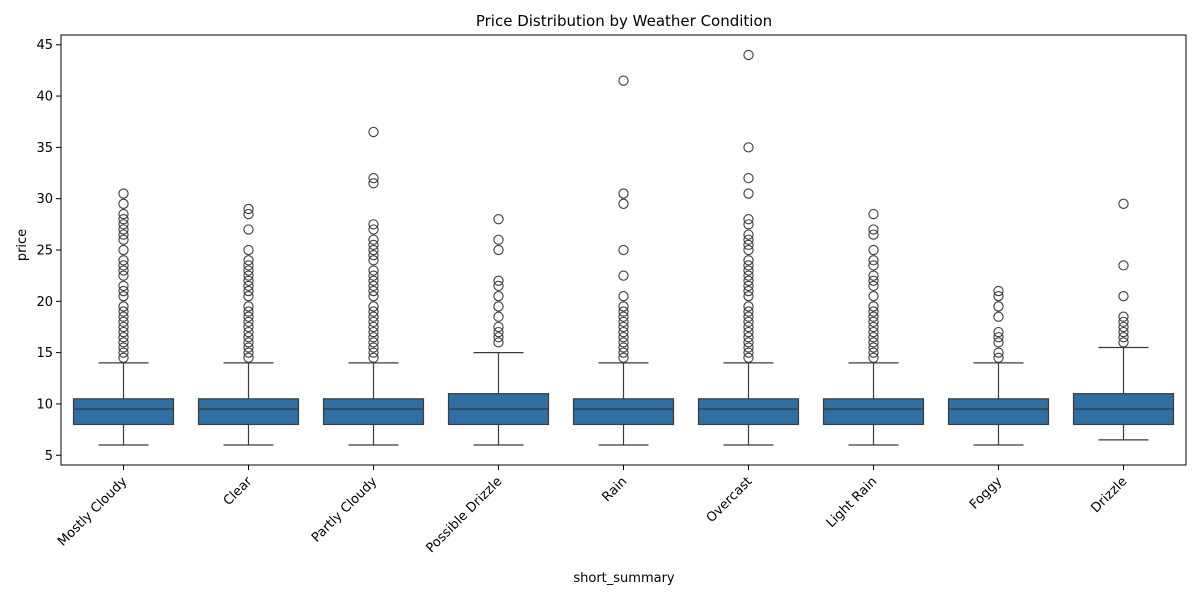 The height and width of the screenshot is (600, 1200). I want to click on x-tick-label: Rain, so click(615, 489).